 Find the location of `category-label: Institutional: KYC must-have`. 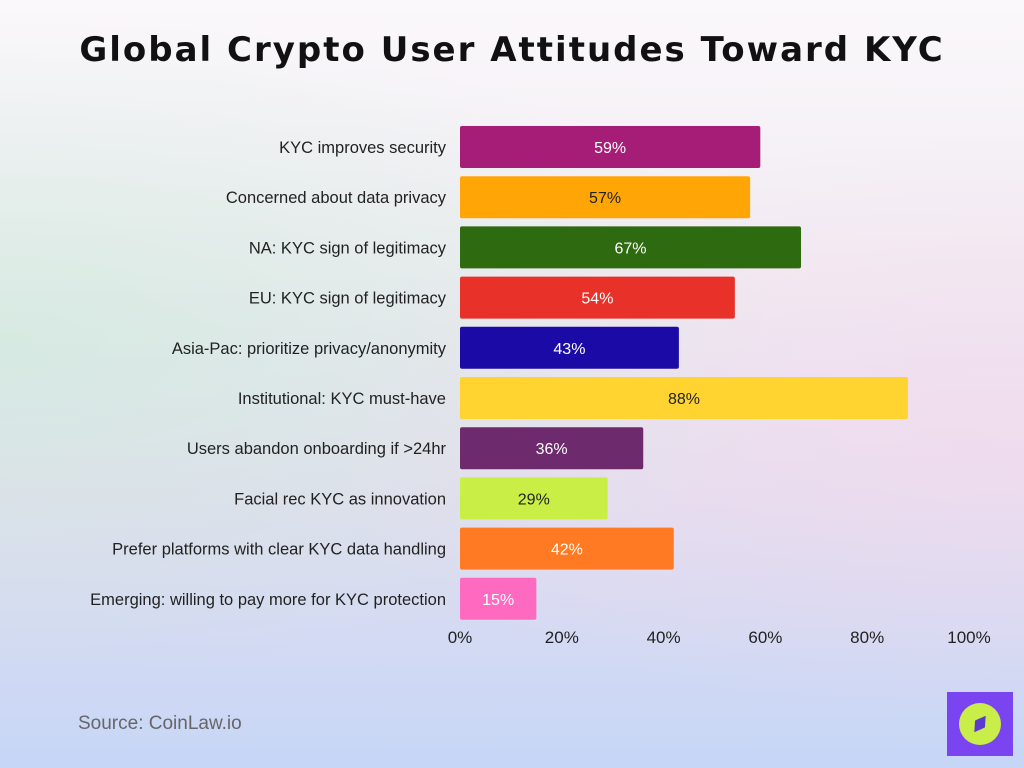

category-label: Institutional: KYC must-have is located at coordinates (342, 399).